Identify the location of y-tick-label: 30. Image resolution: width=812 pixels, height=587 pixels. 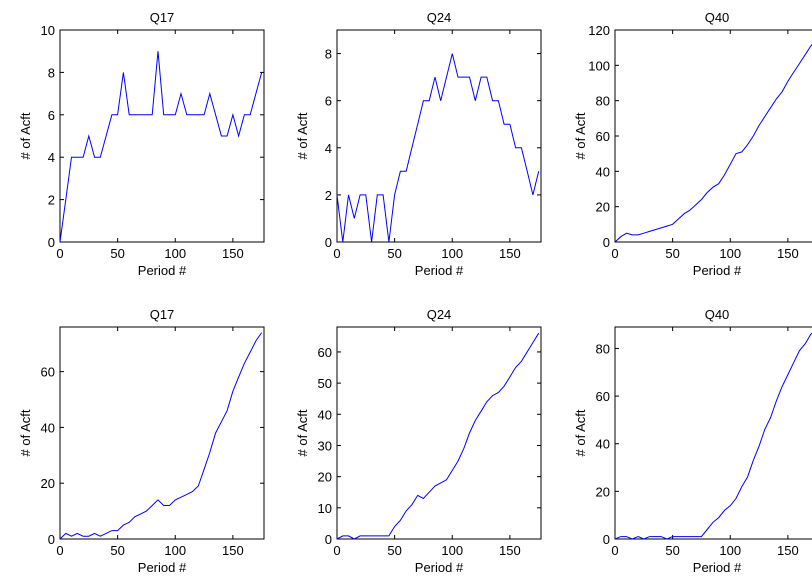
(325, 445).